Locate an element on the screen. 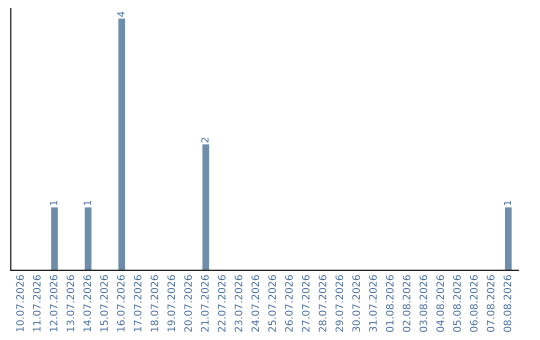 The width and height of the screenshot is (540, 340). x-tick-label: 18.07.2026 is located at coordinates (154, 303).